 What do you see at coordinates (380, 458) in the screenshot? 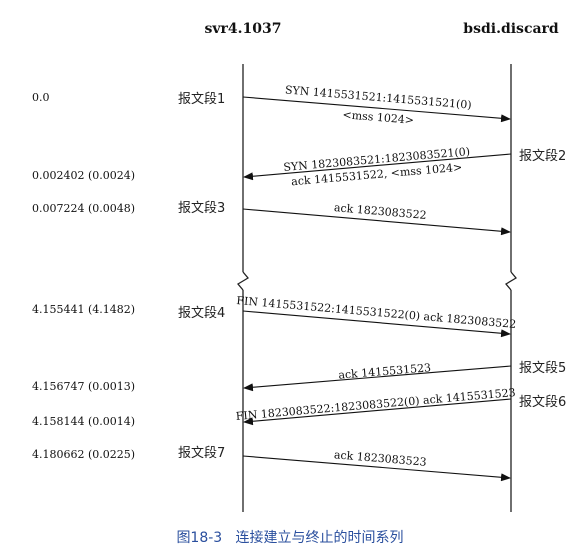
I see `message-text: ack 1823083523` at bounding box center [380, 458].